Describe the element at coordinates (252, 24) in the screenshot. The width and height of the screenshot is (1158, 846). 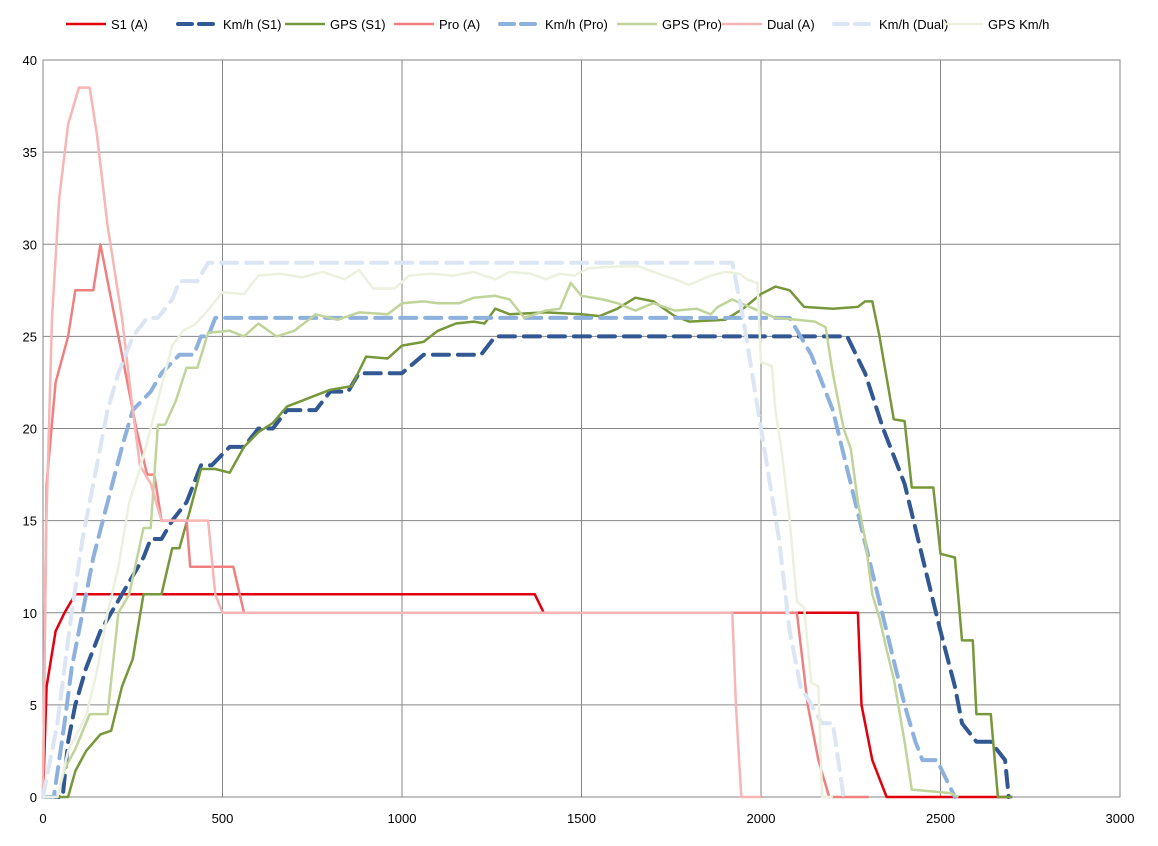
I see `legend-label-2: Km/h (S1)` at that location.